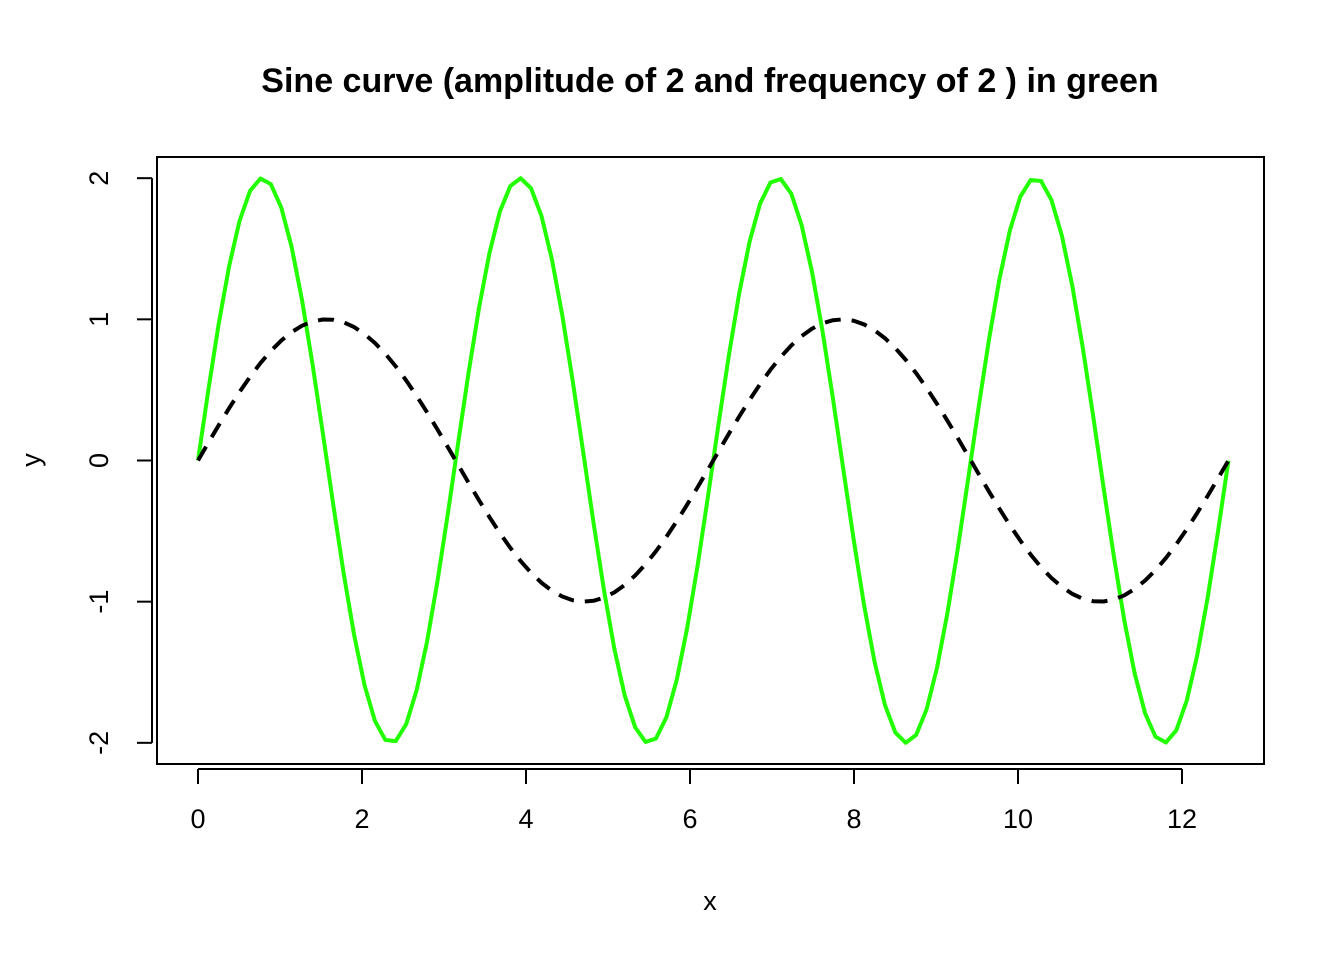 The width and height of the screenshot is (1344, 960). I want to click on x-axis: 0 2 4 6 8 10 12, so click(693, 801).